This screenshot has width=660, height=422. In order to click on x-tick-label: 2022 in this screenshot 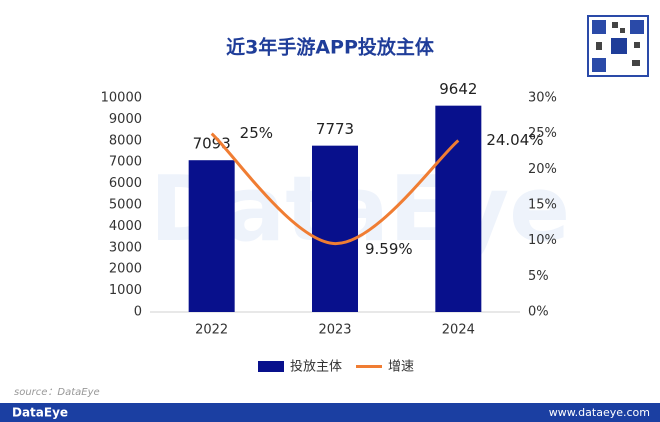, I will do `click(211, 330)`.